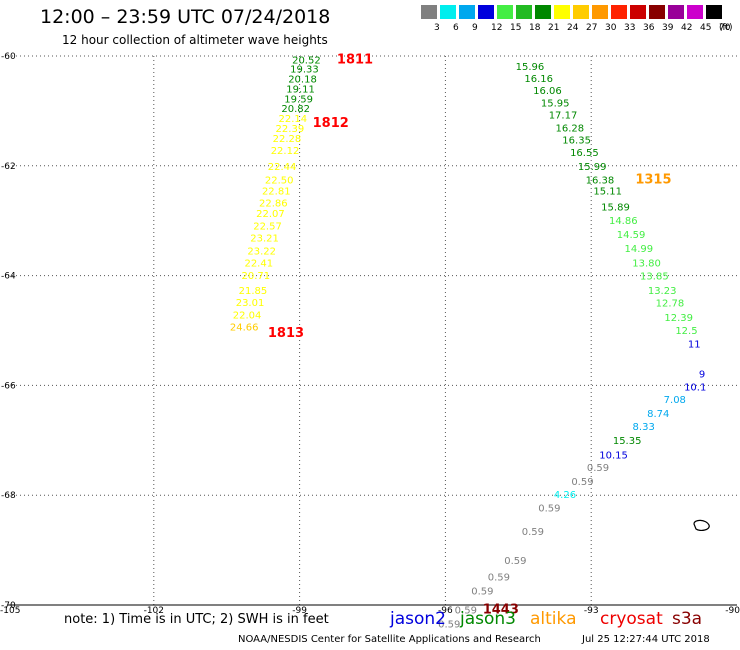 The width and height of the screenshot is (740, 650). I want to click on swh-value: 13.85, so click(654, 277).